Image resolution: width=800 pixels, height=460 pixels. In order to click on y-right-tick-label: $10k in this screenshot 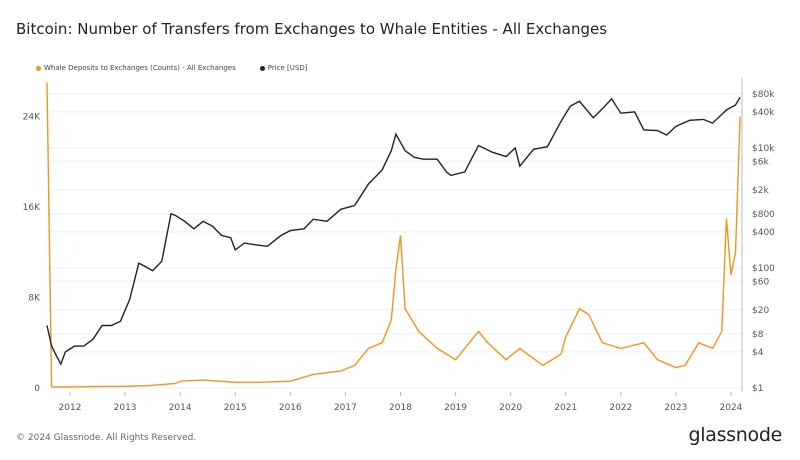, I will do `click(763, 149)`.